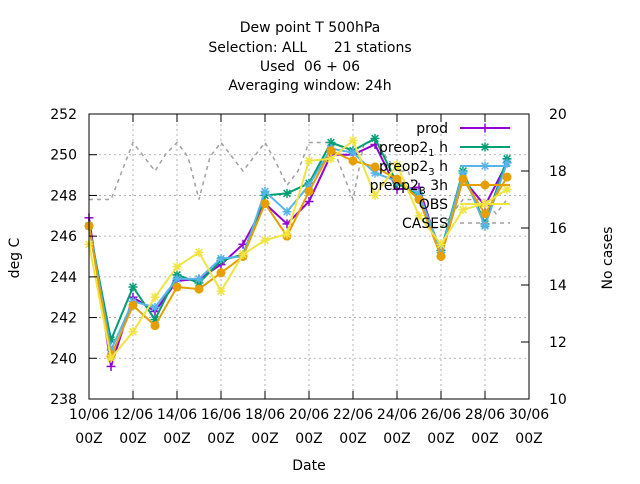  What do you see at coordinates (558, 229) in the screenshot?
I see `y2-tick-label: 16` at bounding box center [558, 229].